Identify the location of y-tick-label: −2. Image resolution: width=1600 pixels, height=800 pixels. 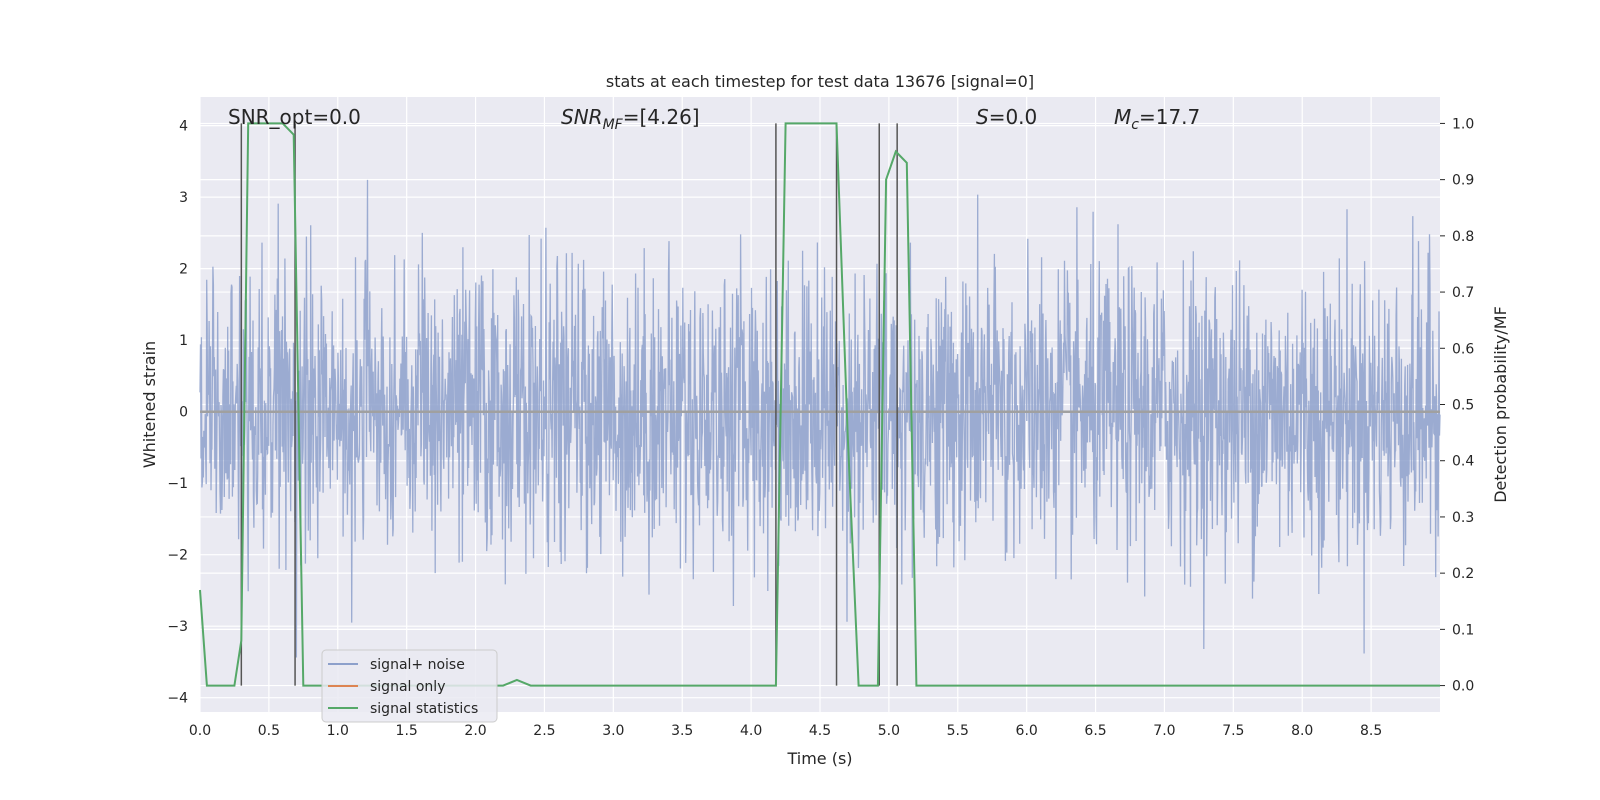
(177, 556).